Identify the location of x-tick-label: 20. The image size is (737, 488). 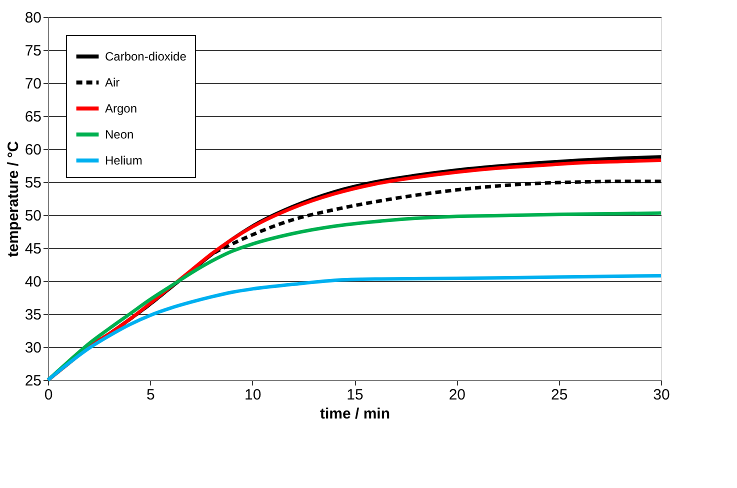
(457, 395).